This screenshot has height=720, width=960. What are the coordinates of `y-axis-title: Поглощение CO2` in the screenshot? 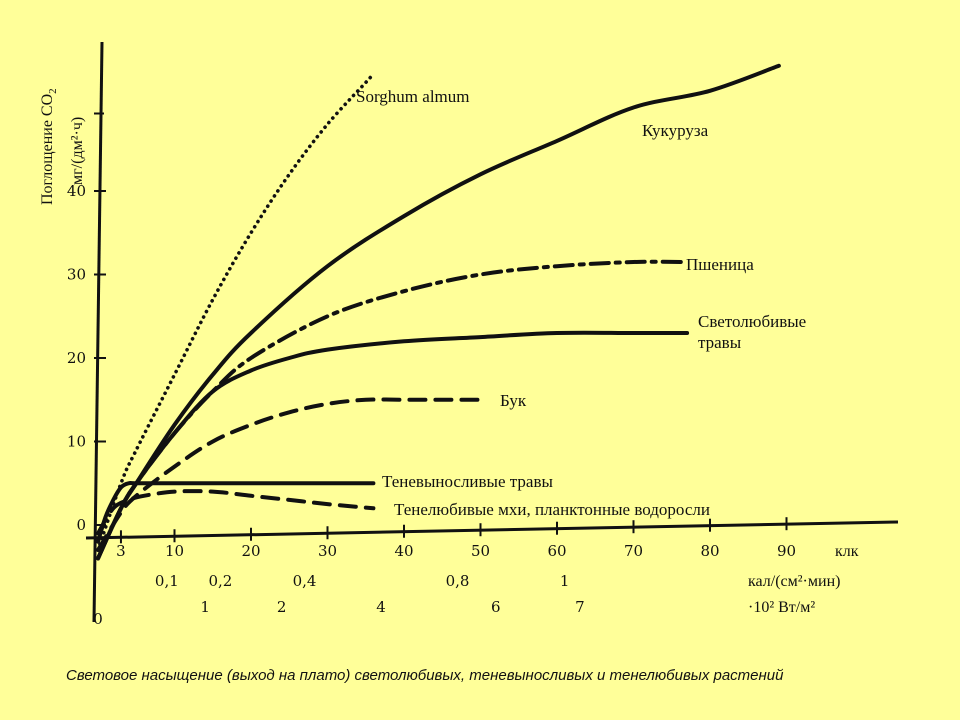 It's located at (49, 146).